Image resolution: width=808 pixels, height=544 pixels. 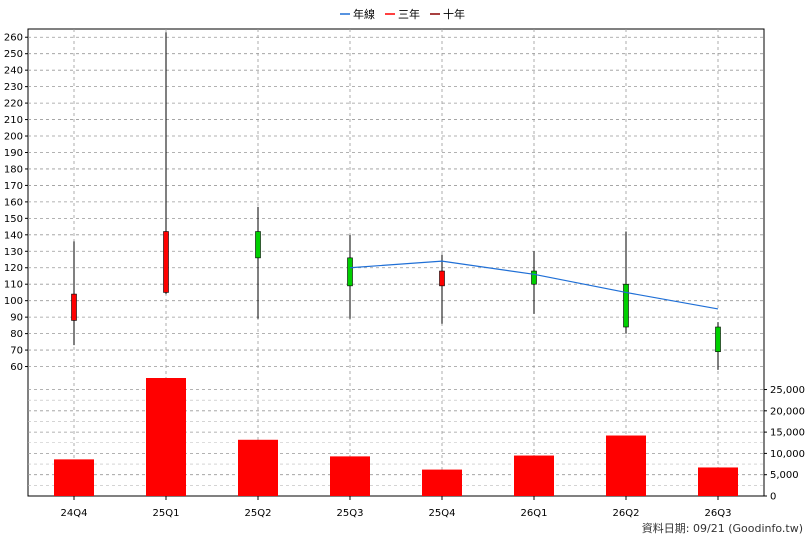 What do you see at coordinates (13, 268) in the screenshot?
I see `price-tick-label: 120` at bounding box center [13, 268].